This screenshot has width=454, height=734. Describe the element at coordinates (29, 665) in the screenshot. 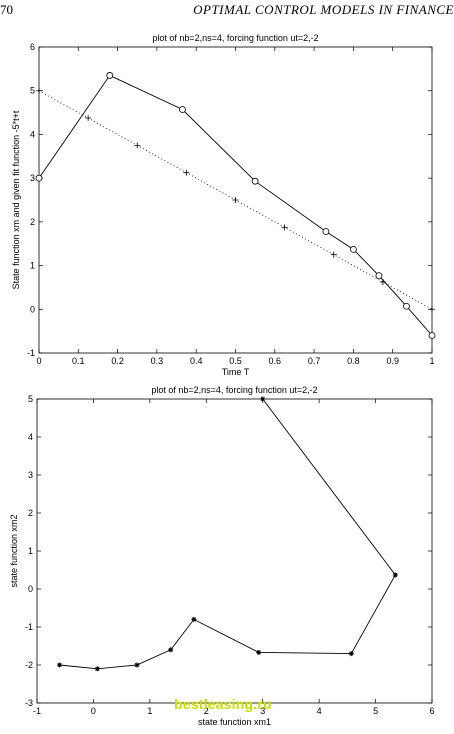

I see `y-tick-label: -2` at that location.